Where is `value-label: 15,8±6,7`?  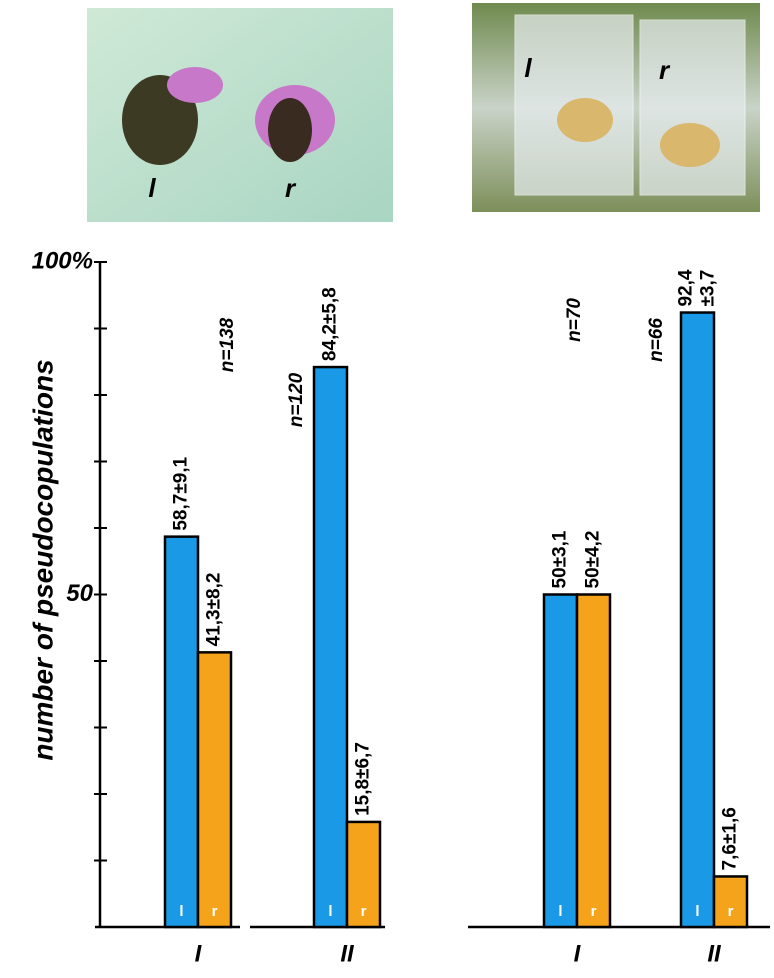
value-label: 15,8±6,7 is located at coordinates (363, 779).